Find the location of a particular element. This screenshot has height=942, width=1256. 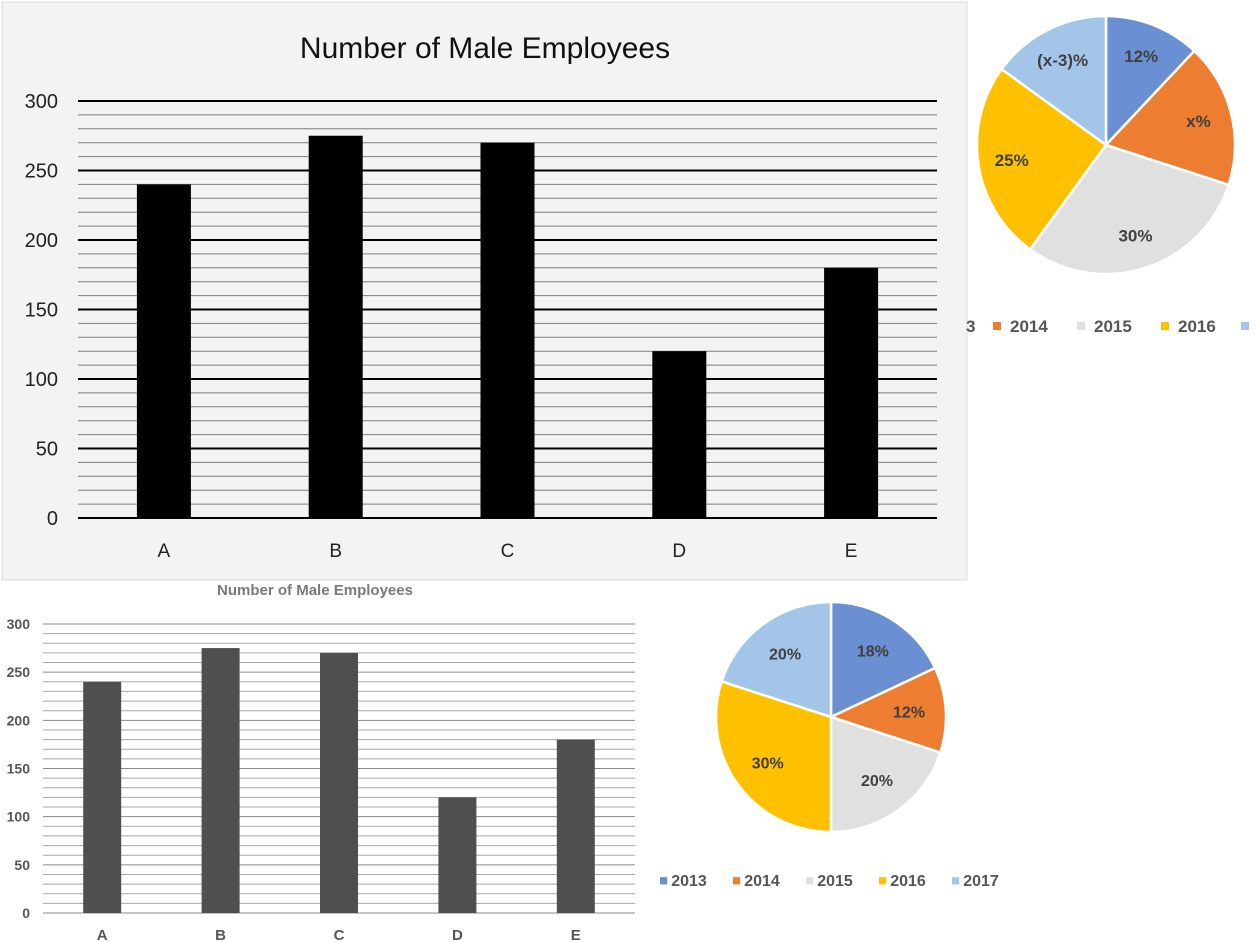

legend-label: 3 is located at coordinates (970, 326).